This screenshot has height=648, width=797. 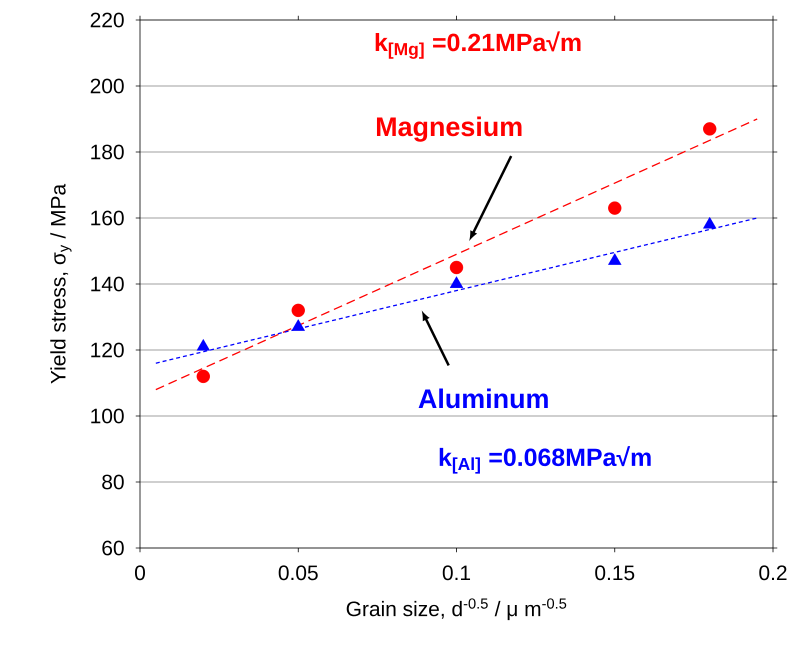 I want to click on y-tick-label: 140, so click(x=107, y=284).